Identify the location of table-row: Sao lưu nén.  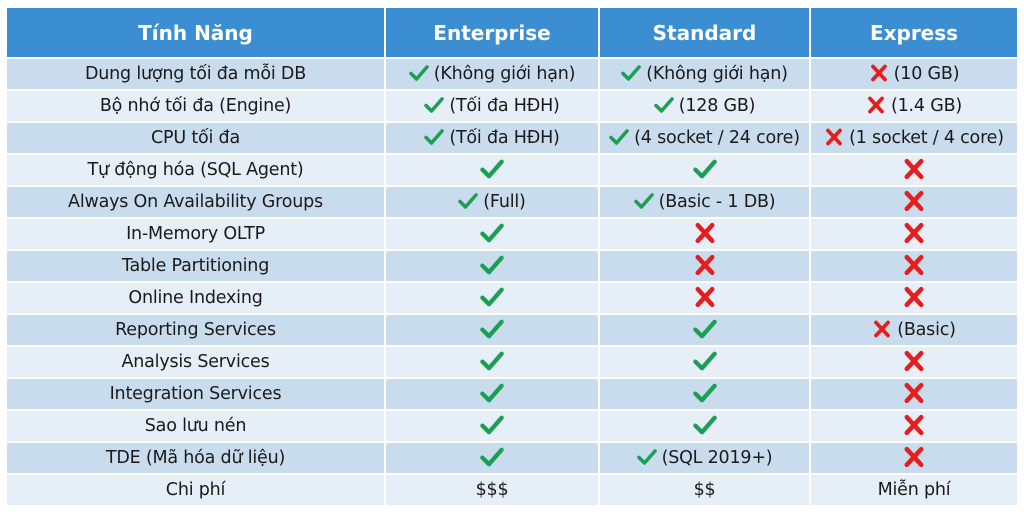
(512, 426).